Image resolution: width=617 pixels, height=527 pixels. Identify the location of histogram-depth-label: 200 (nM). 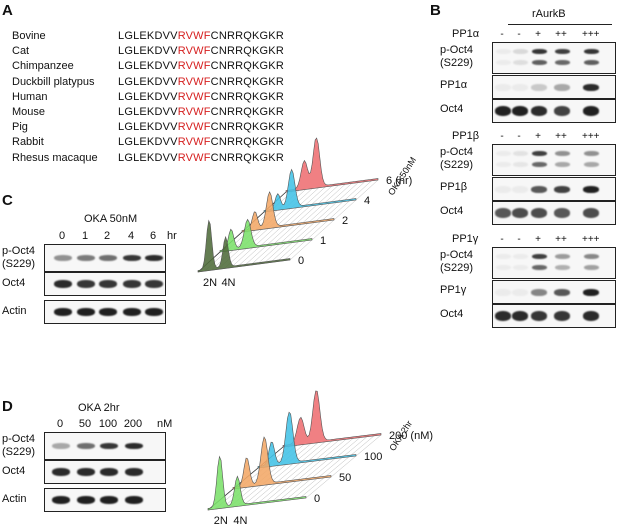
(411, 436).